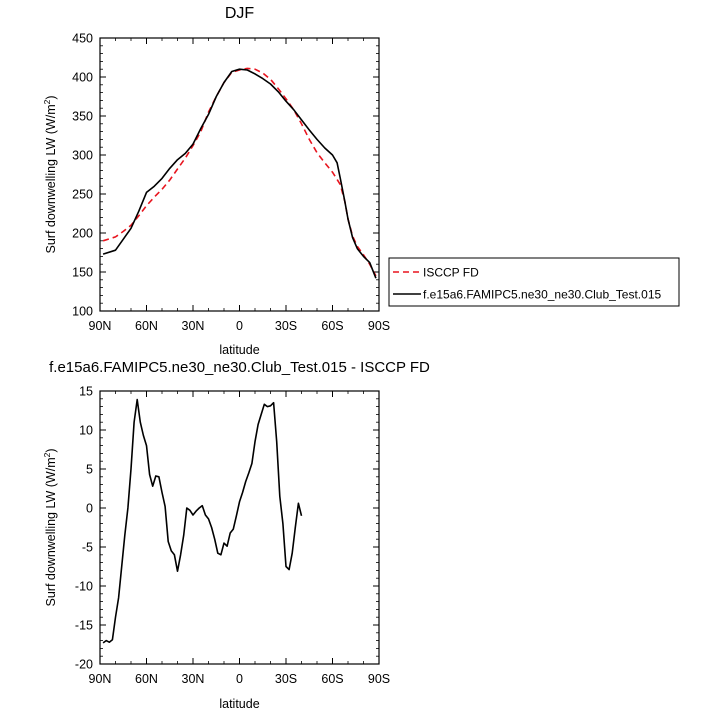 This screenshot has width=719, height=717. I want to click on legend-box, so click(534, 282).